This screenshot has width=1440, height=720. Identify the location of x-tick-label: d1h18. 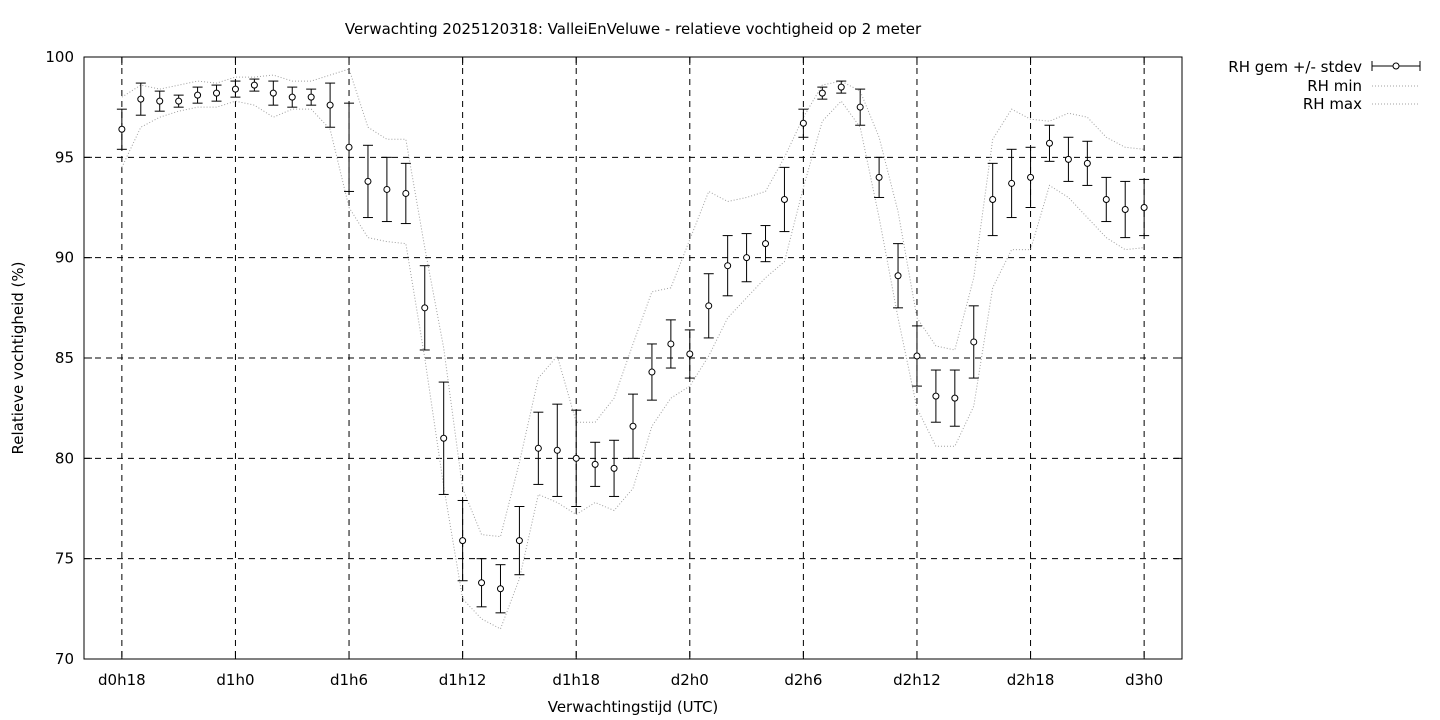
(576, 680).